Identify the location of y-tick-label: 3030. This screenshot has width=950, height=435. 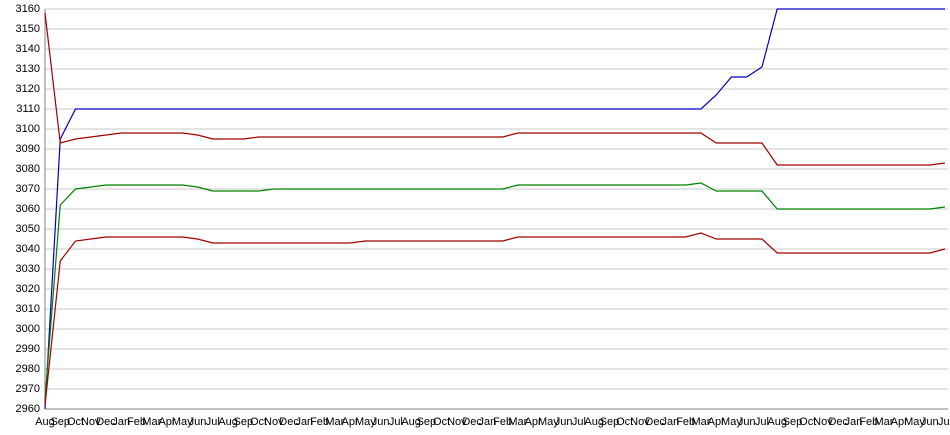
(28, 269).